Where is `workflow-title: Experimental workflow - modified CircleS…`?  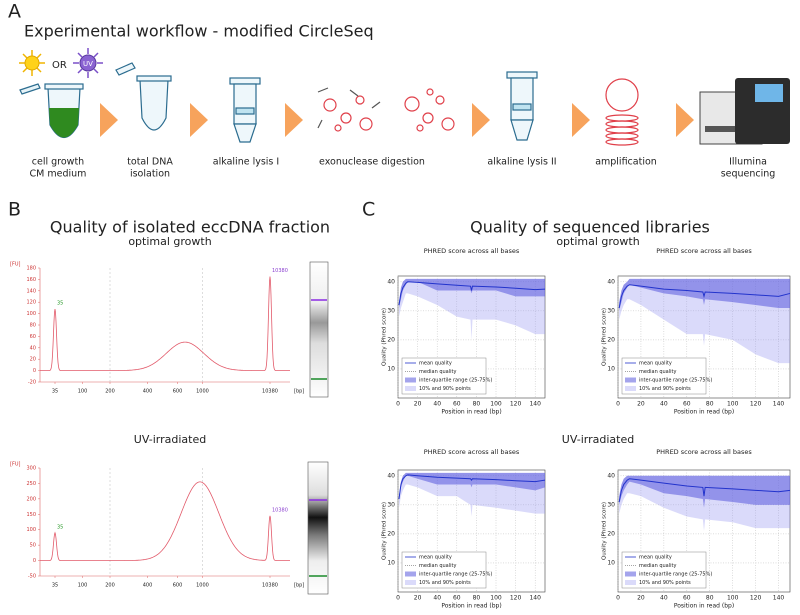
workflow-title: Experimental workflow - modified CircleS… is located at coordinates (199, 31).